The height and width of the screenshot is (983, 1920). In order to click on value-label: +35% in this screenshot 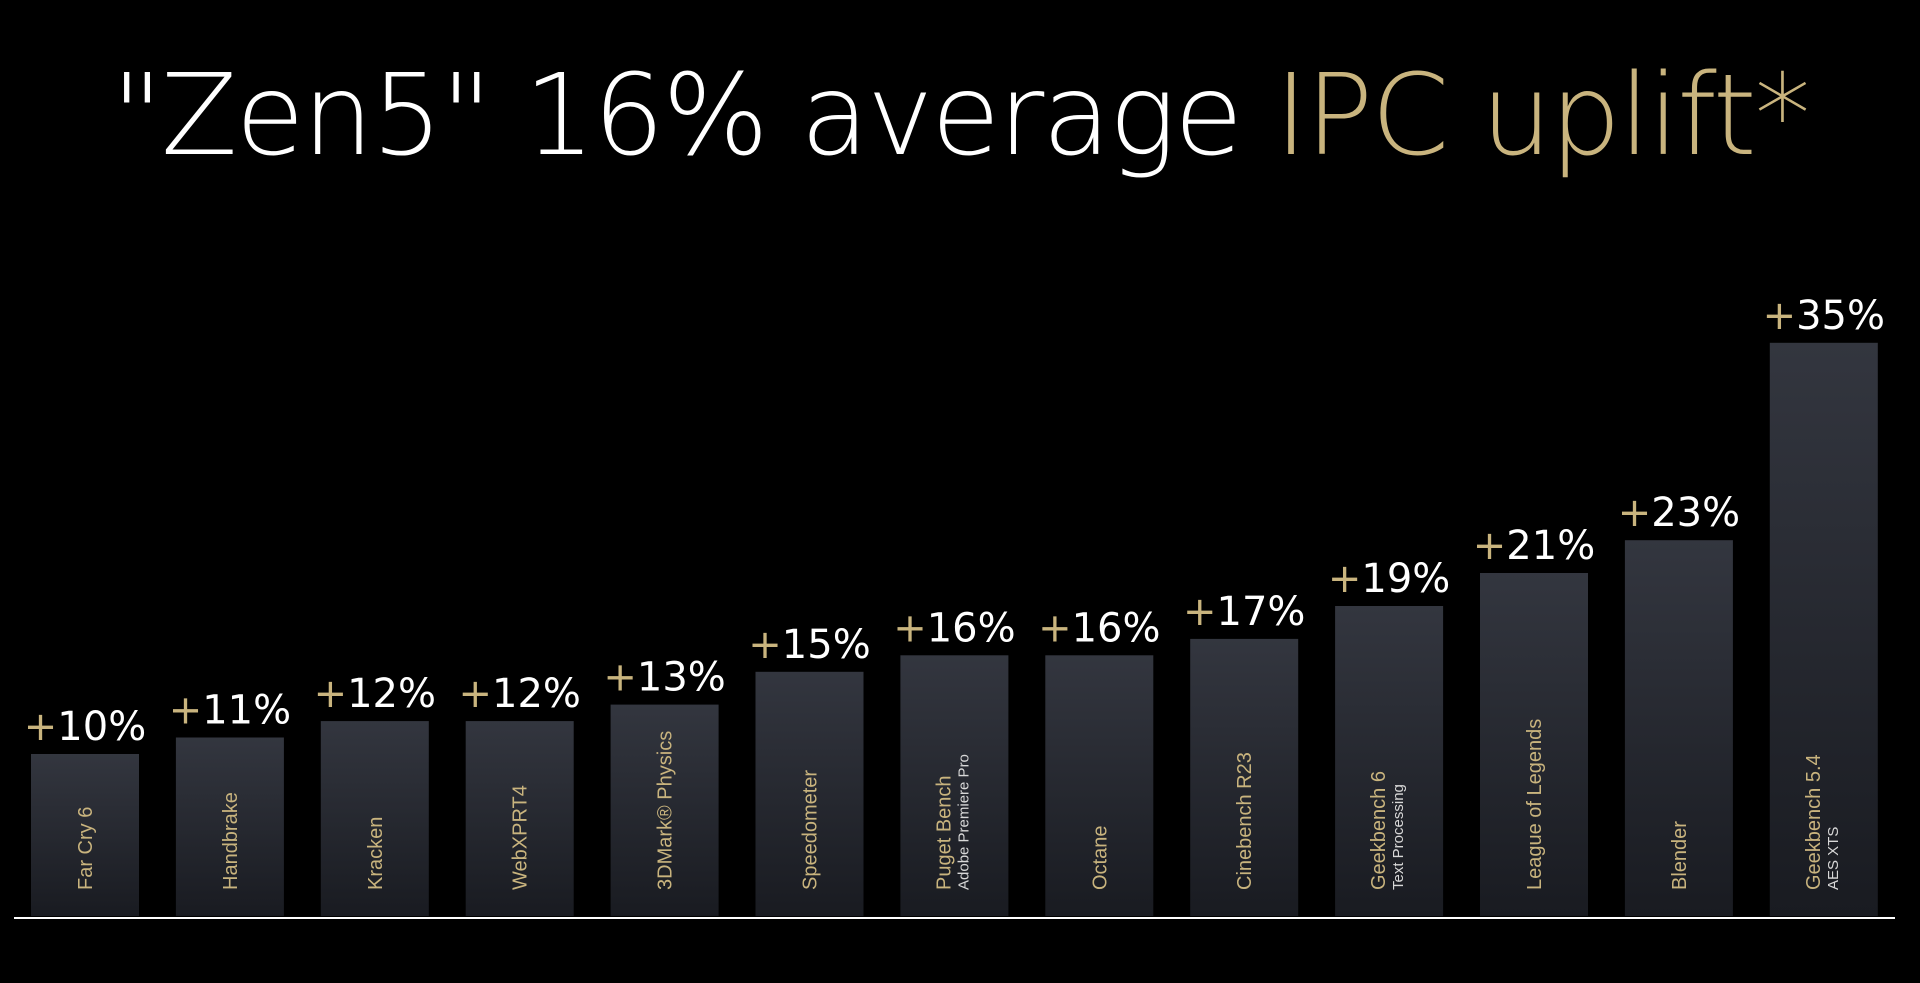, I will do `click(1824, 316)`.